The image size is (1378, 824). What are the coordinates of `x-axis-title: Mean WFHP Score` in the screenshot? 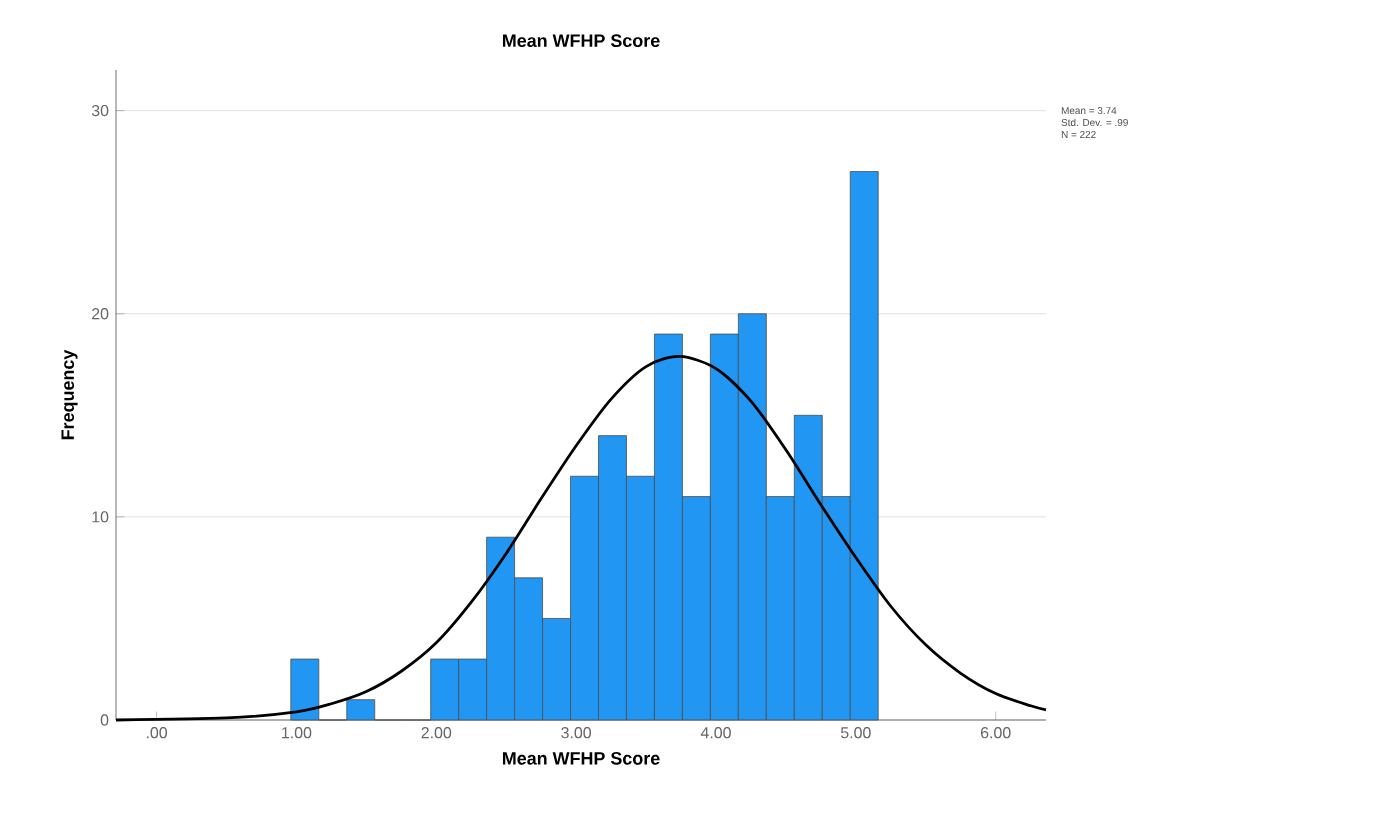 It's located at (581, 758).